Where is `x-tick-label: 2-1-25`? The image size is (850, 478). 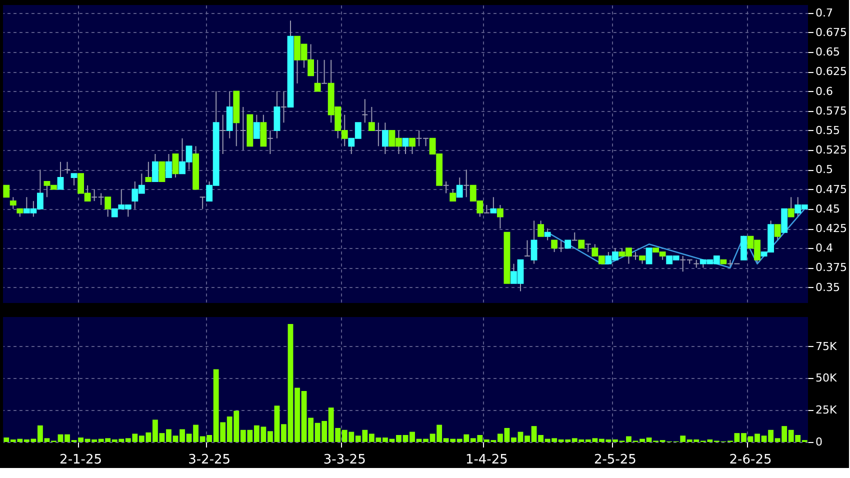 x-tick-label: 2-1-25 is located at coordinates (81, 460).